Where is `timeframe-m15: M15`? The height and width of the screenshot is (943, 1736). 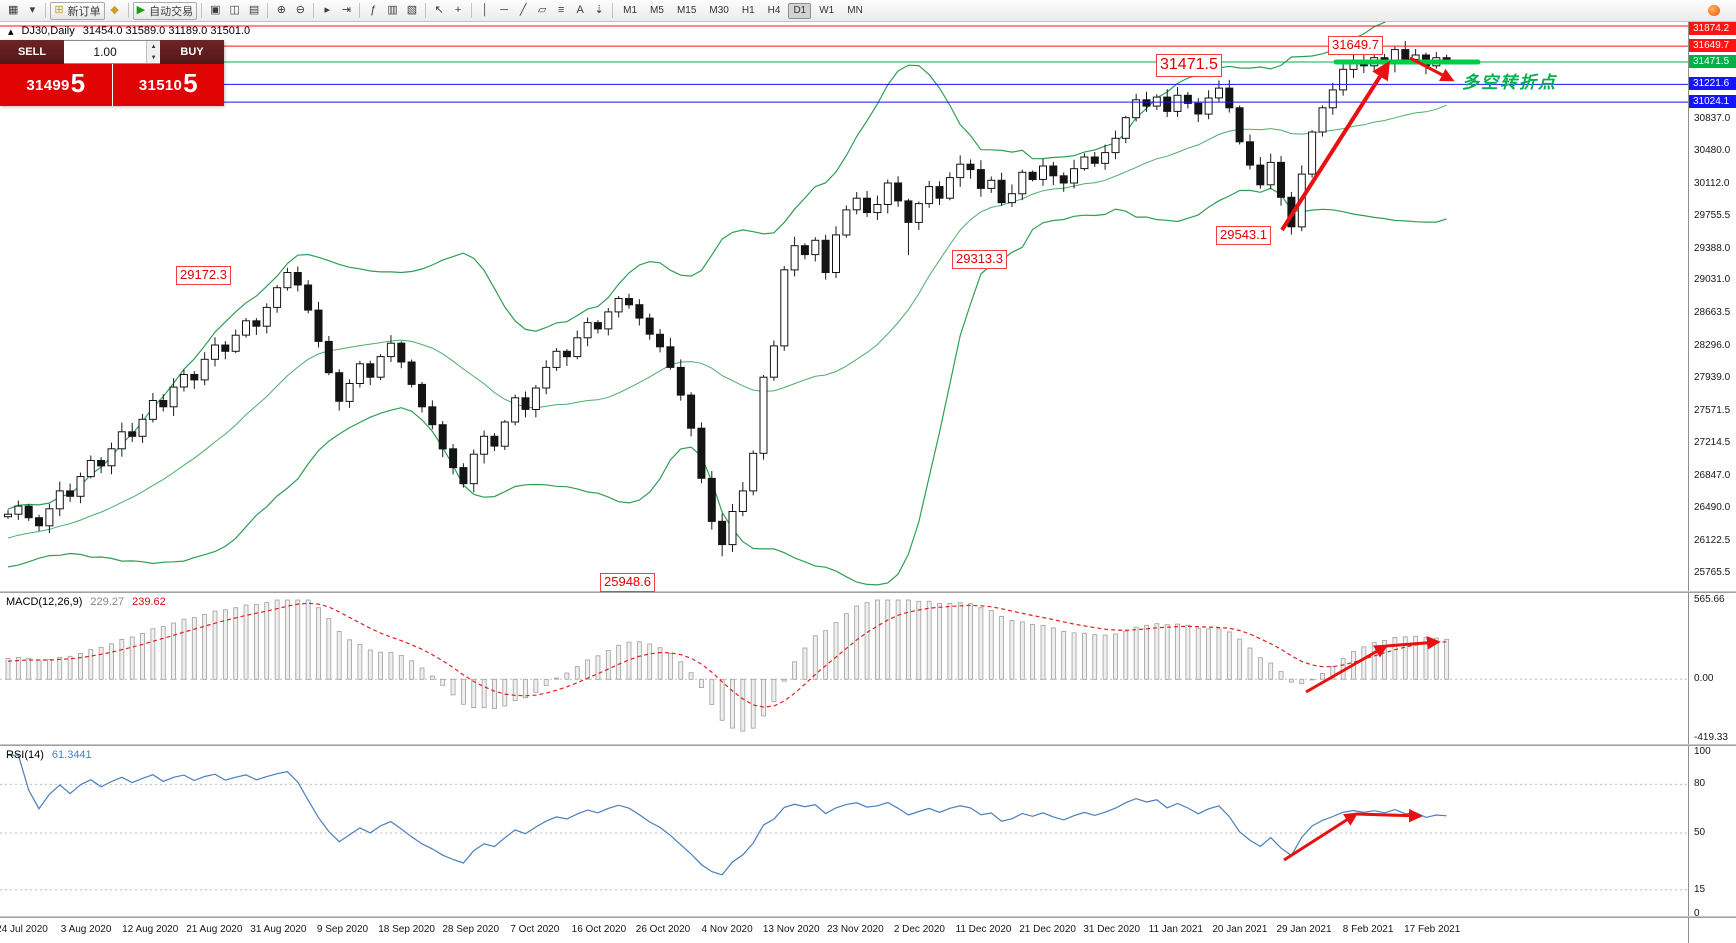
timeframe-m15: M15 is located at coordinates (686, 11).